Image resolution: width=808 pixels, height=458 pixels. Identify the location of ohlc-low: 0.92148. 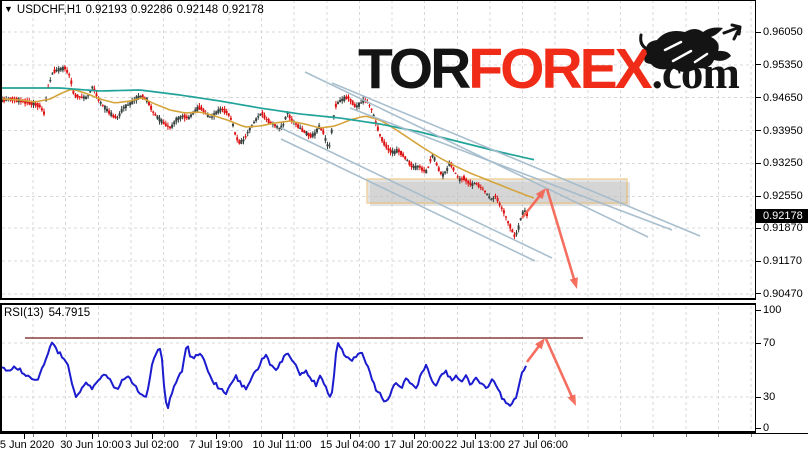
(197, 10).